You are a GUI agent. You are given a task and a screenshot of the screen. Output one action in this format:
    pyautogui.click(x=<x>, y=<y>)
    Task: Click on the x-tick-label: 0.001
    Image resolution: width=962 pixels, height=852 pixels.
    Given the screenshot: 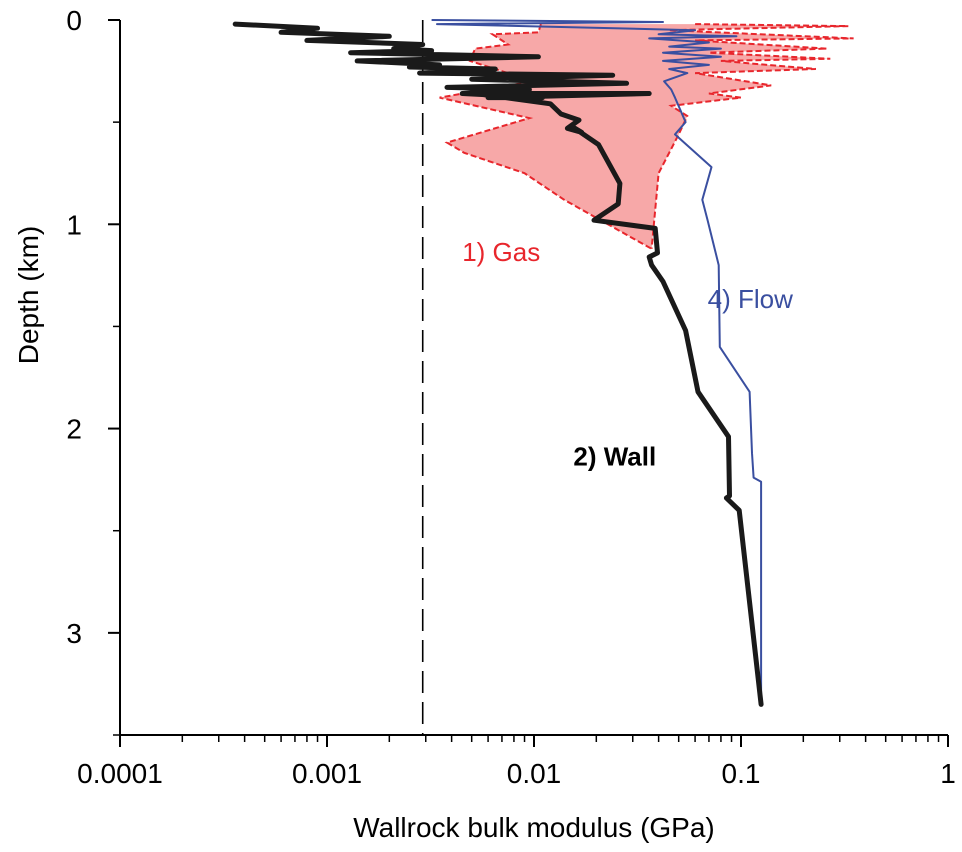 What is the action you would take?
    pyautogui.click(x=327, y=773)
    